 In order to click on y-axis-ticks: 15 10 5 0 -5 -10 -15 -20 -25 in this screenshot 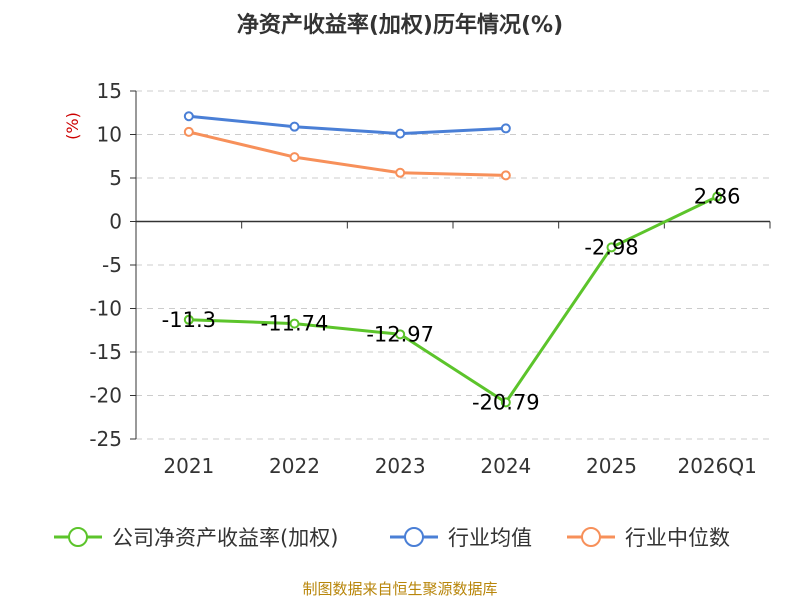, I will do `click(113, 265)`.